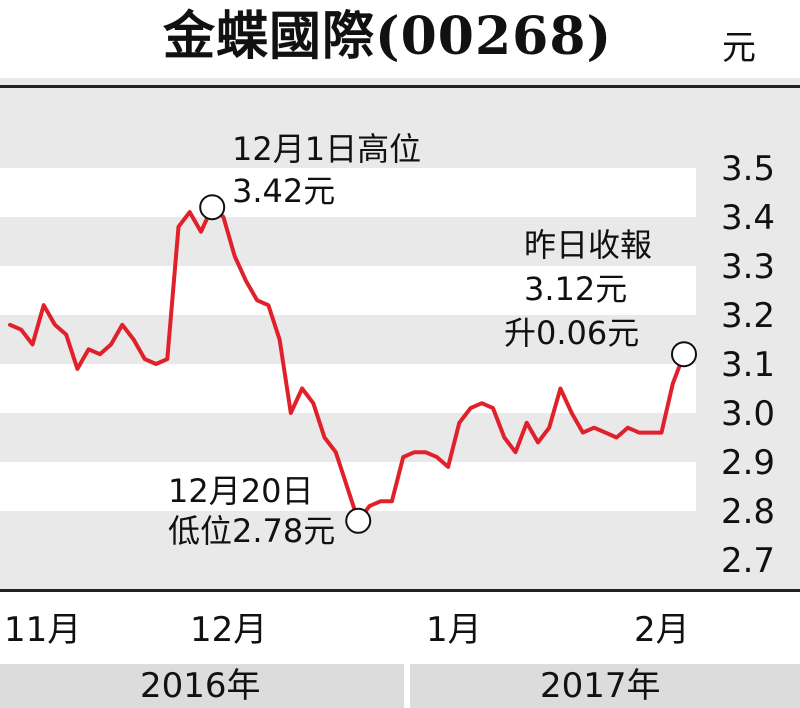 This screenshot has width=800, height=708. Describe the element at coordinates (739, 48) in the screenshot. I see `unit-label: 元` at that location.